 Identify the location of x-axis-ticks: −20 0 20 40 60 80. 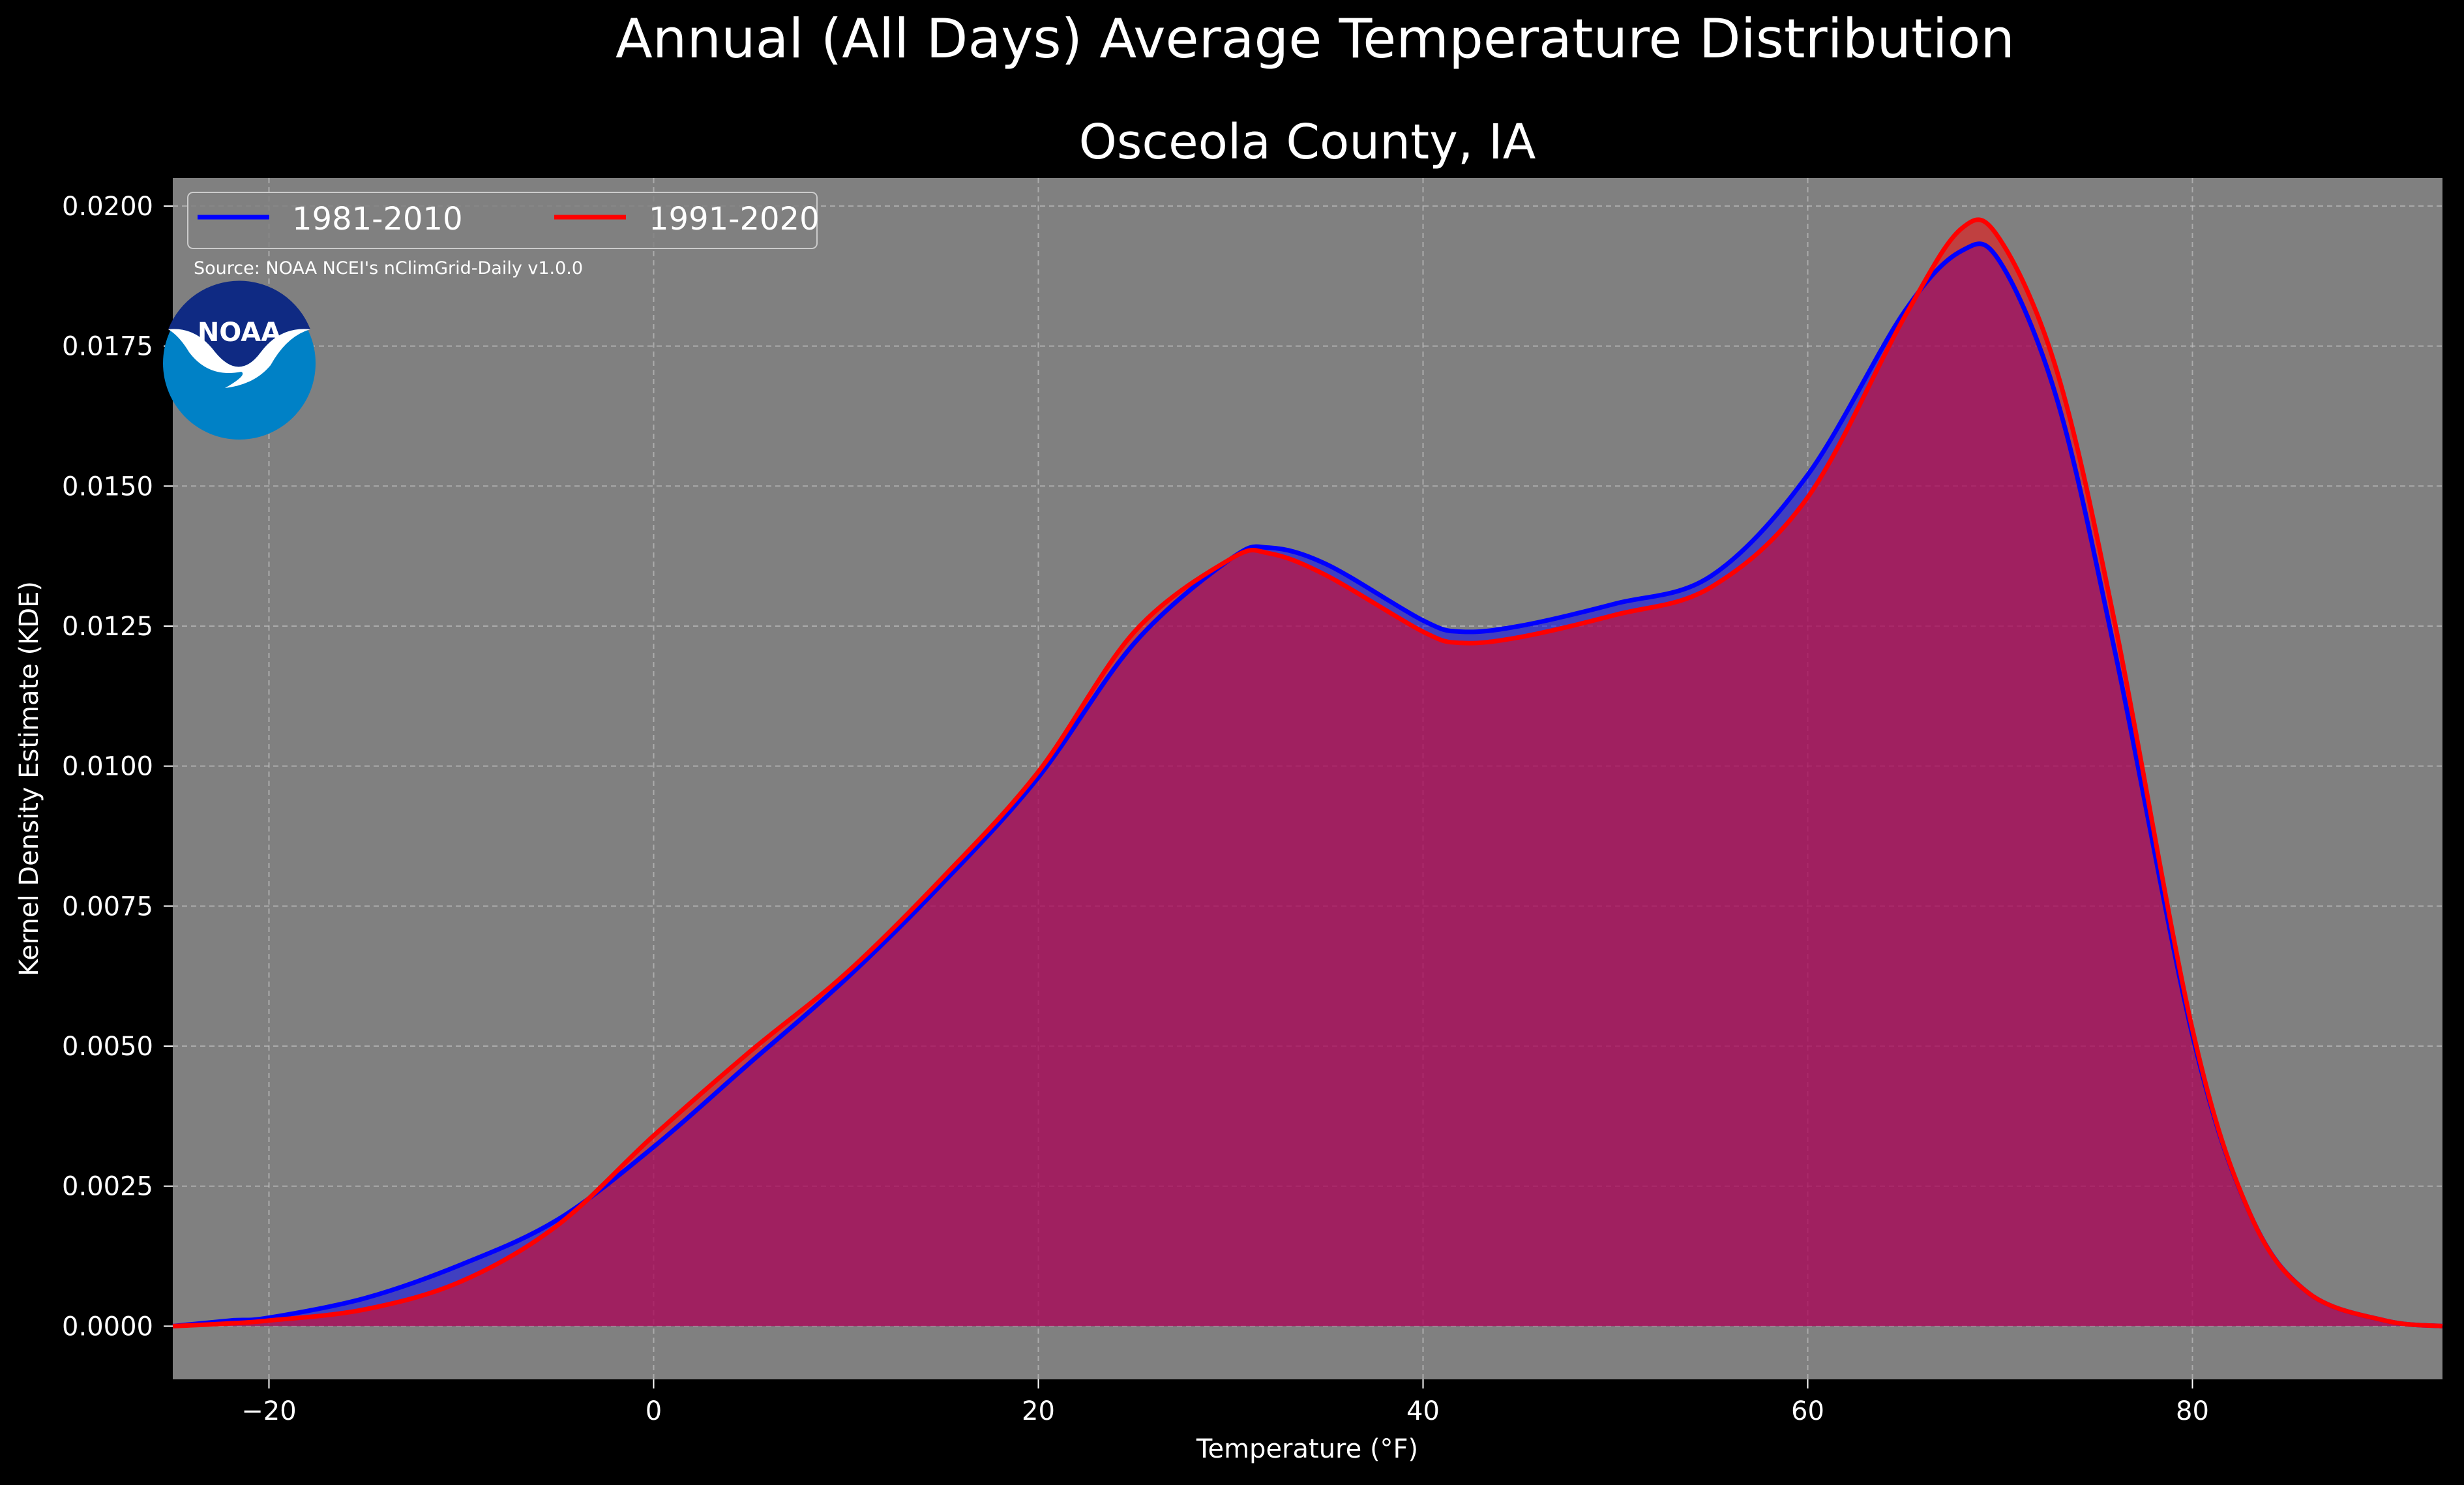
(1225, 1402).